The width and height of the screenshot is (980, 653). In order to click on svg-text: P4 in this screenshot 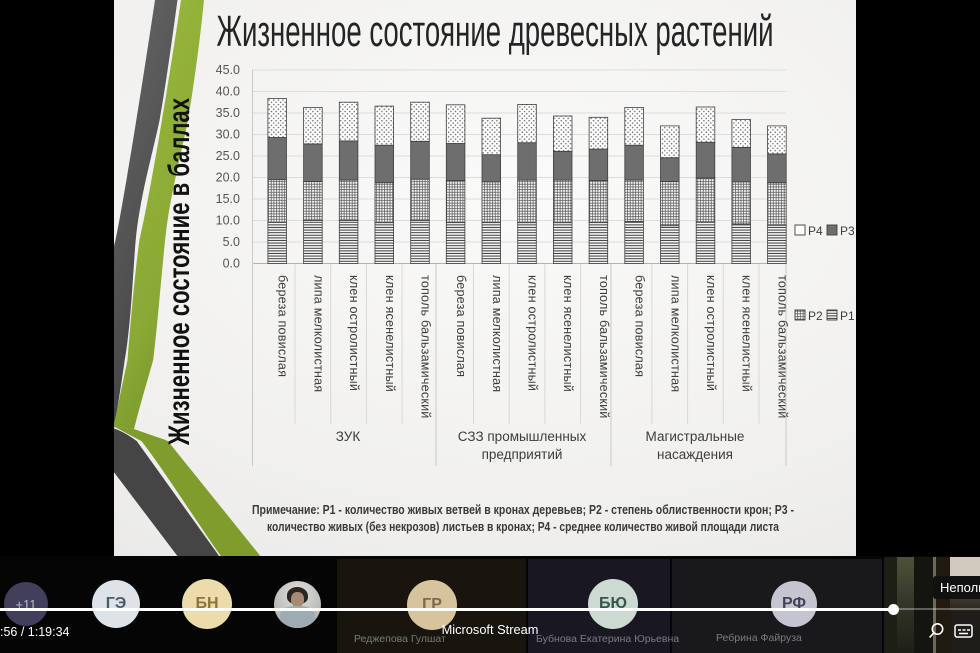, I will do `click(815, 231)`.